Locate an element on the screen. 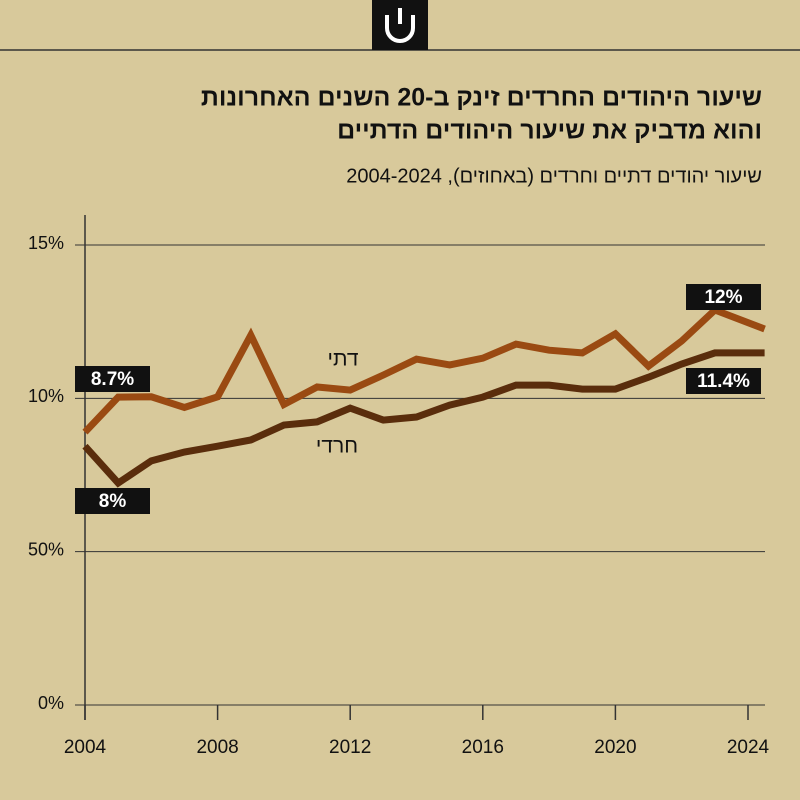 This screenshot has width=800, height=800. x-tick-label: 2004 is located at coordinates (85, 747).